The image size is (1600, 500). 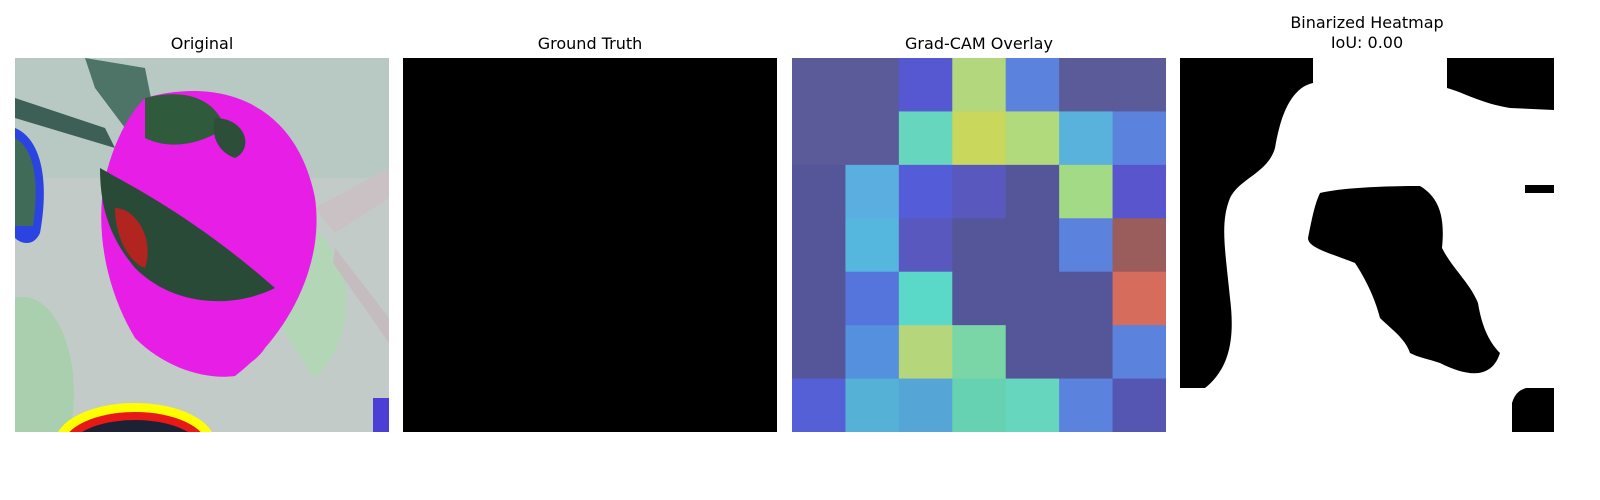 I want to click on panel-title-gradcam: Grad-CAM Overlay, so click(x=979, y=43).